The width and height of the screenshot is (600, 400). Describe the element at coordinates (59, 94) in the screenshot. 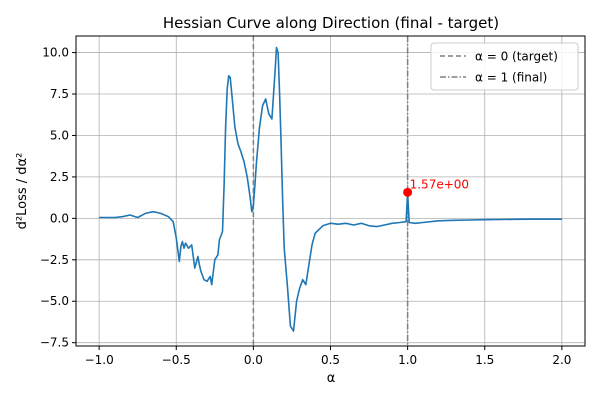

I see `y-tick-label: 7.5` at that location.